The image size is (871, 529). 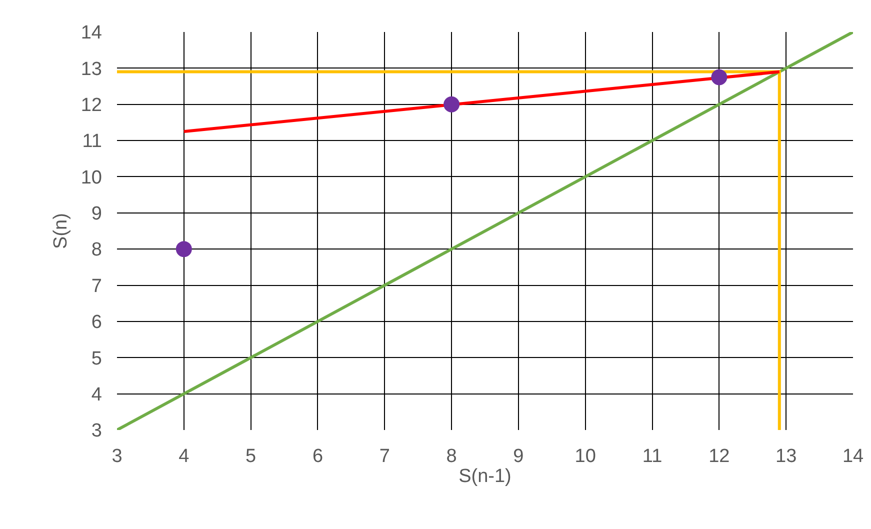 I want to click on x-tick-label: 8, so click(x=451, y=456).